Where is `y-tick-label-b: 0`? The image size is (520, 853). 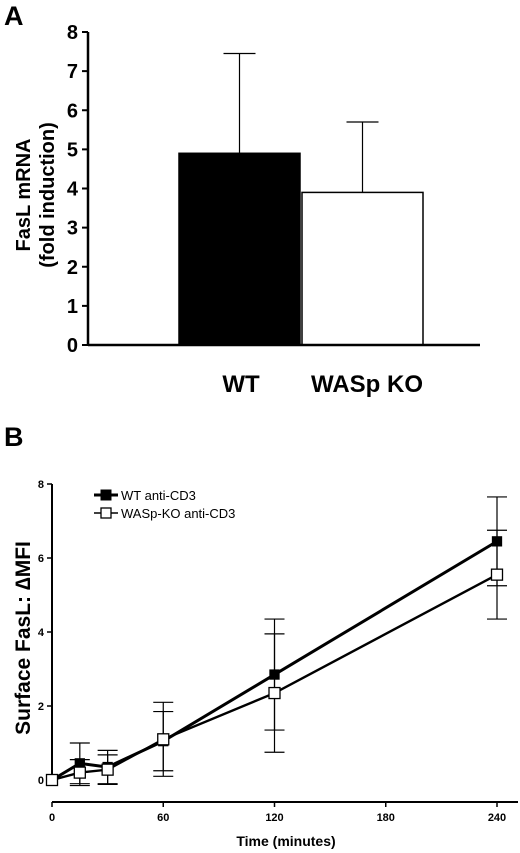 y-tick-label-b: 0 is located at coordinates (41, 781).